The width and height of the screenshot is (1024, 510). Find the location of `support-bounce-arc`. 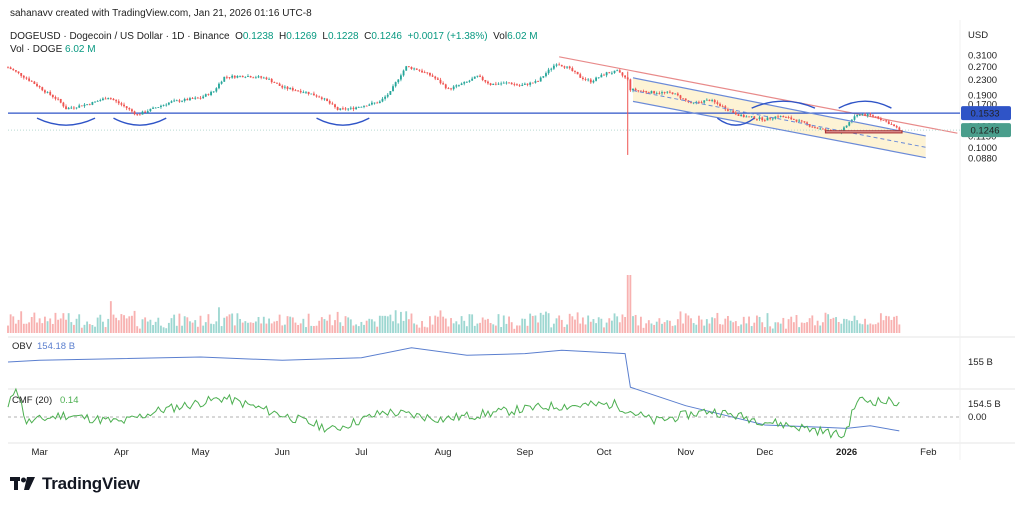

support-bounce-arc is located at coordinates (140, 121).